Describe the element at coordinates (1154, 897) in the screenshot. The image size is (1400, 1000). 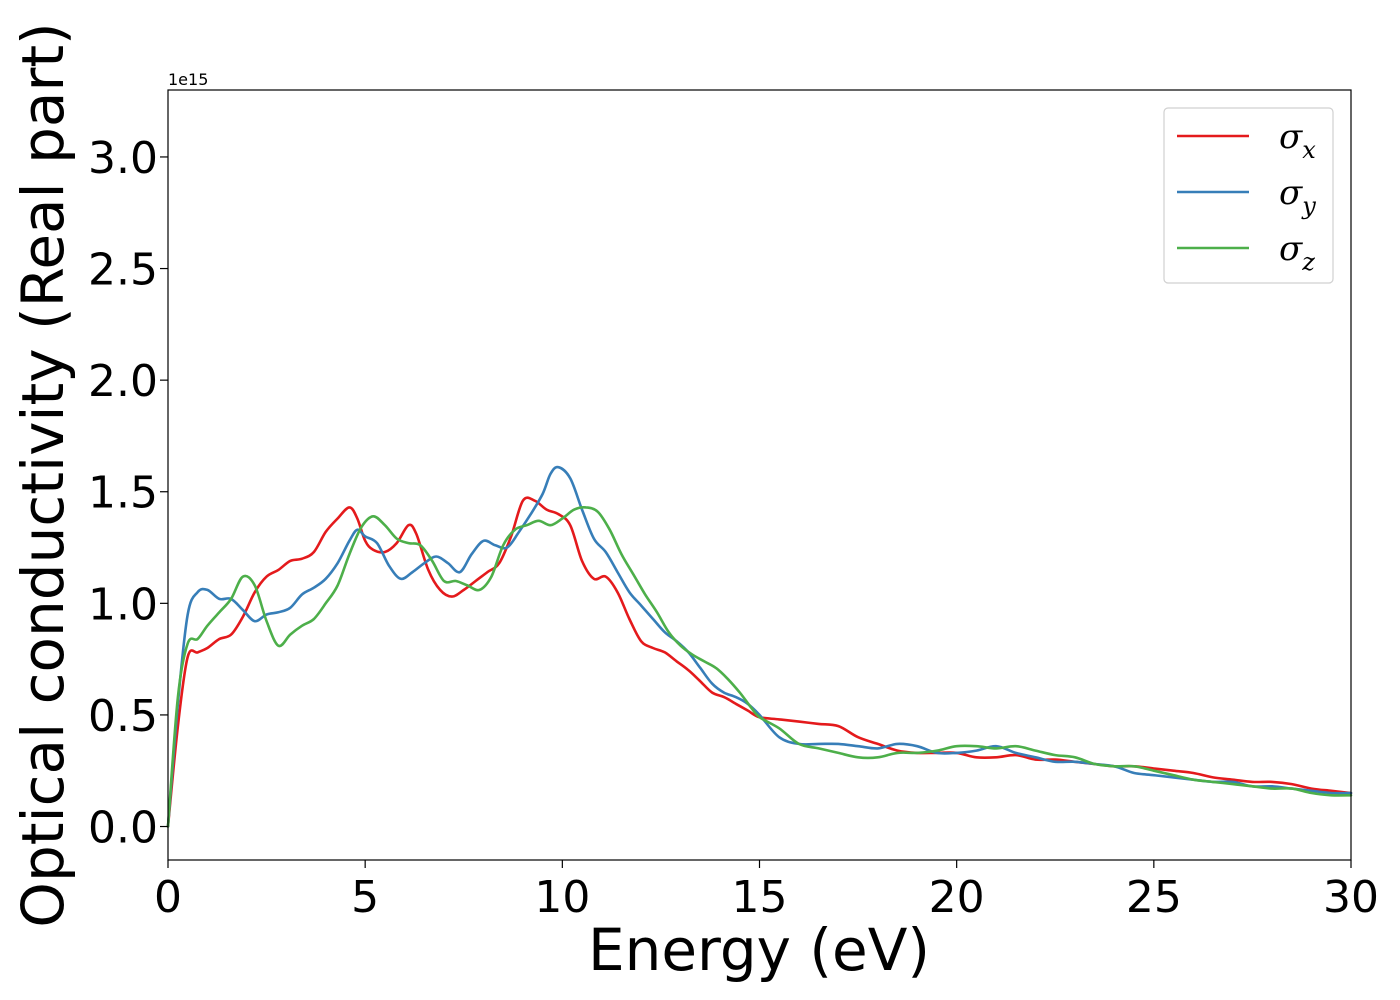
I see `x-tick-label: 25` at that location.